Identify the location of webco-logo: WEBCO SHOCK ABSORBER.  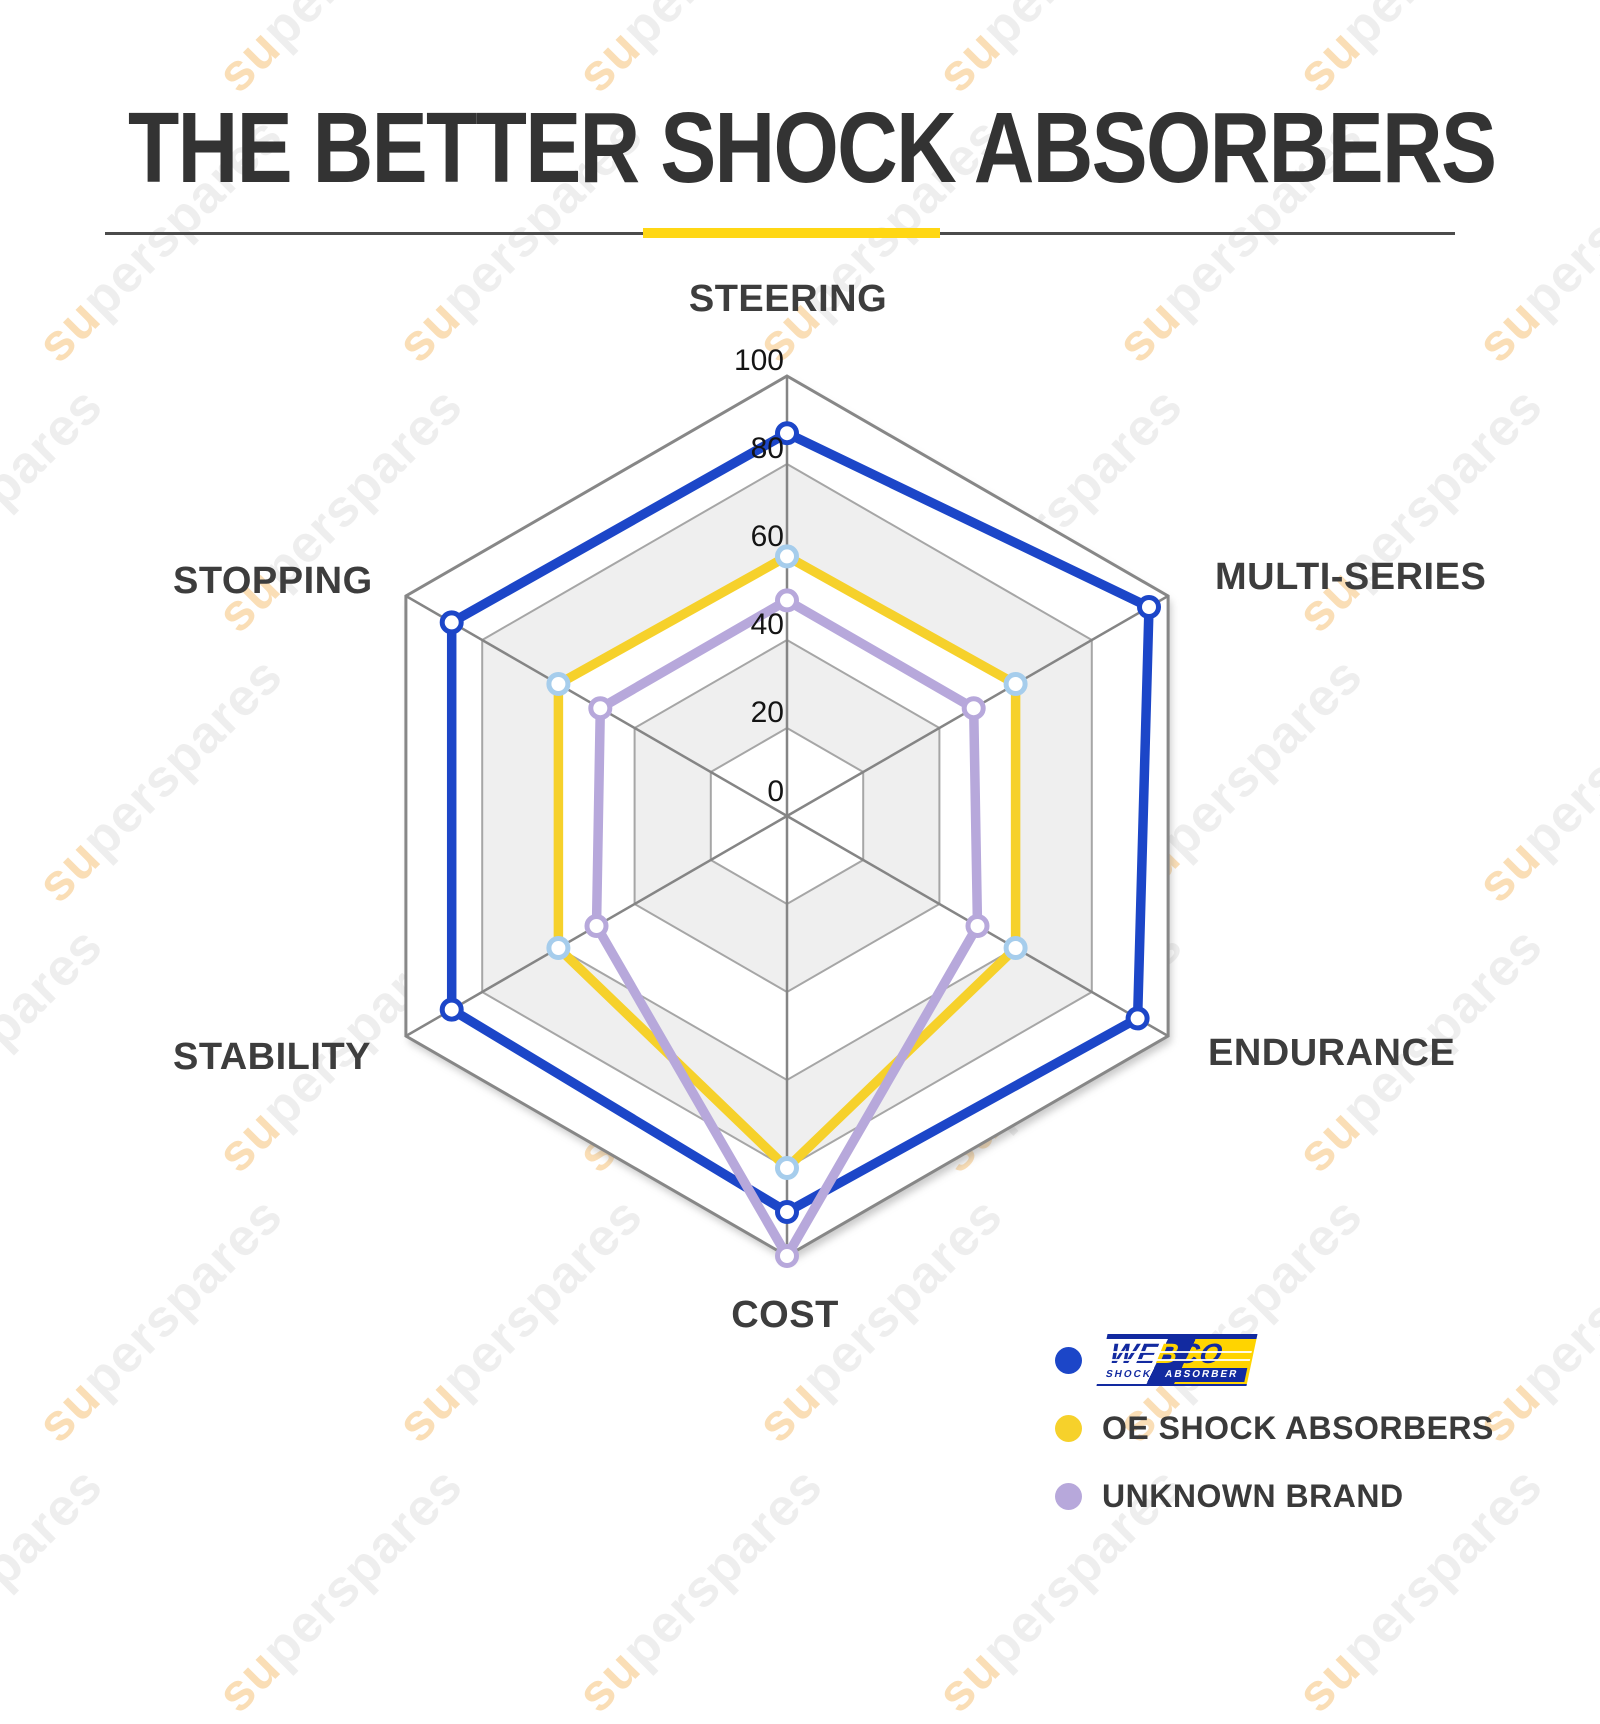
(1177, 1360).